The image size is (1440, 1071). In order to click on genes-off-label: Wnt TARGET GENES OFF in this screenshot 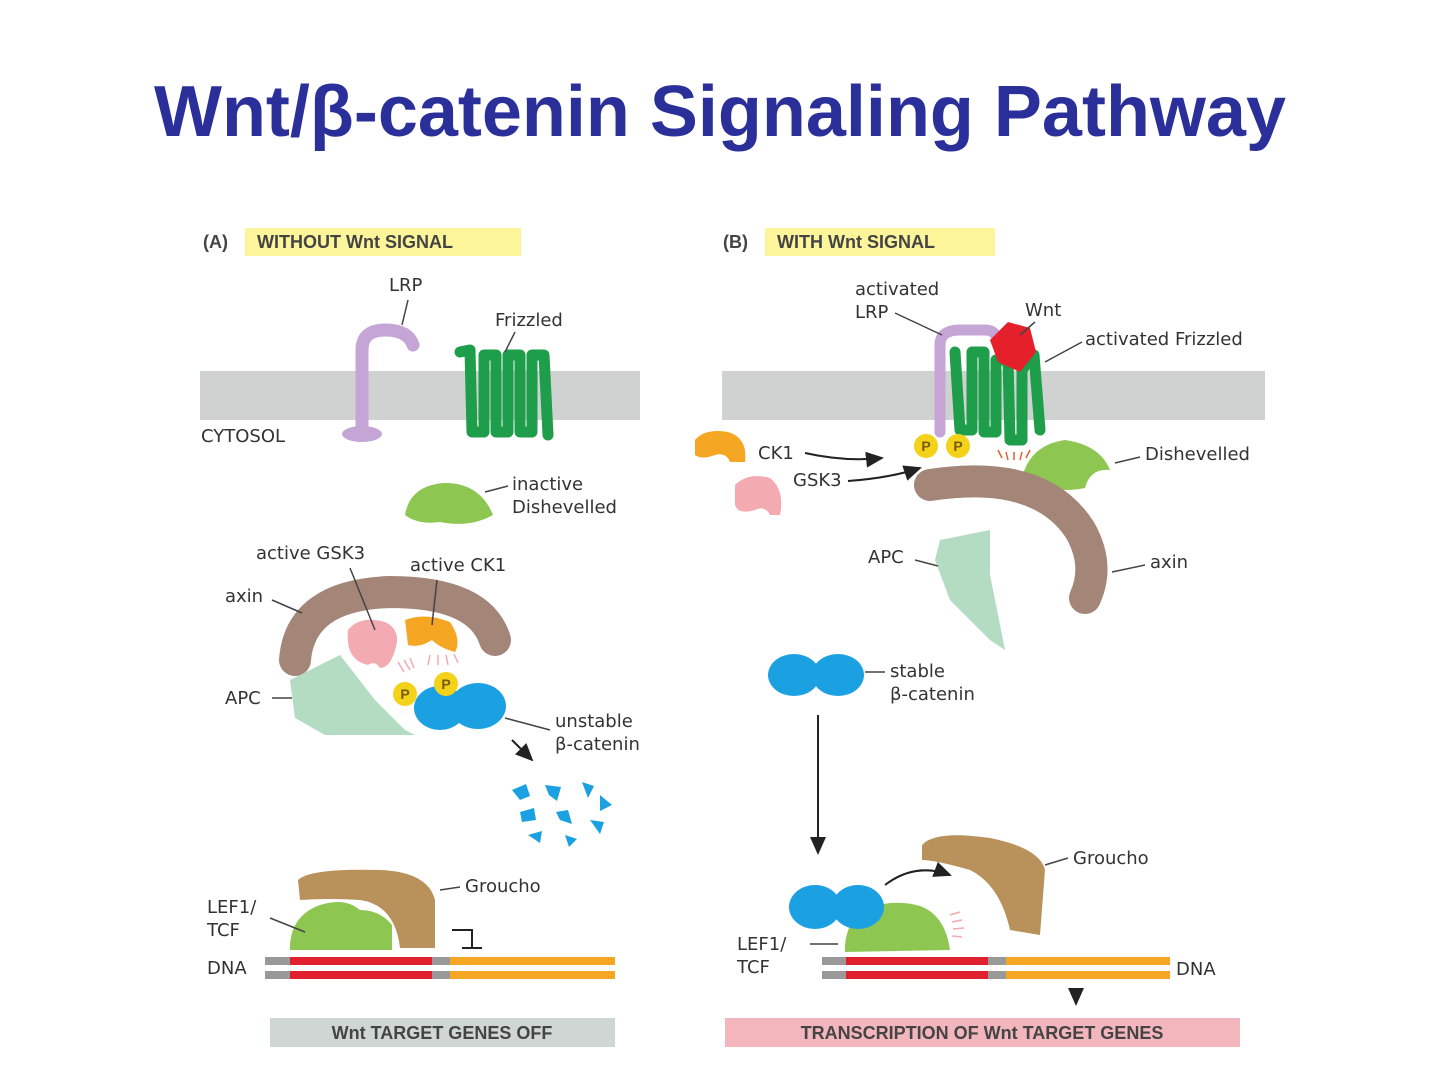, I will do `click(442, 1033)`.